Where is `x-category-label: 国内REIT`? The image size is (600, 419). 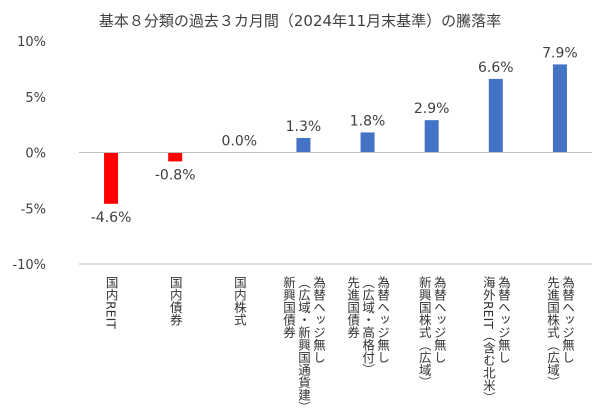 x-category-label: 国内REIT is located at coordinates (111, 302).